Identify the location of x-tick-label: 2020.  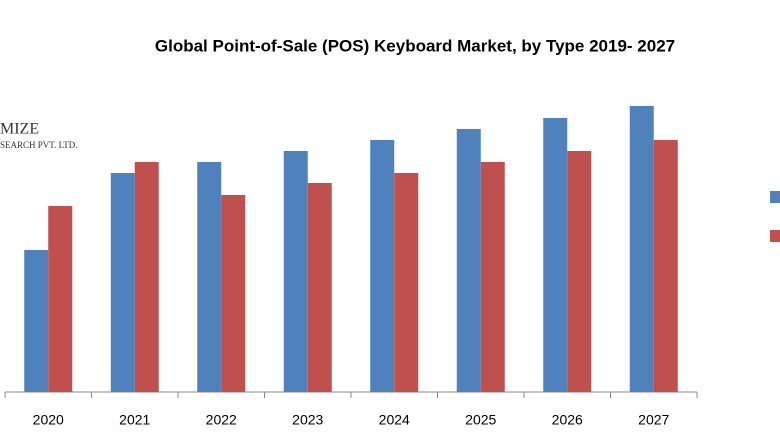
(48, 420).